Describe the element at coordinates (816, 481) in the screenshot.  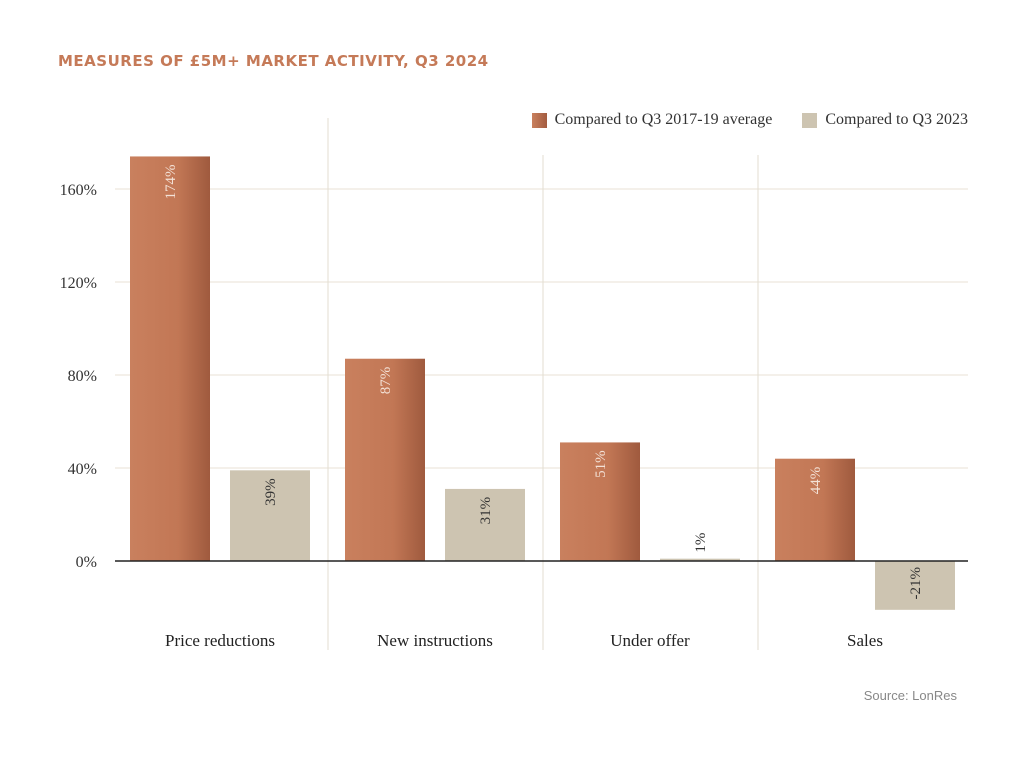
I see `data-label: 44%` at that location.